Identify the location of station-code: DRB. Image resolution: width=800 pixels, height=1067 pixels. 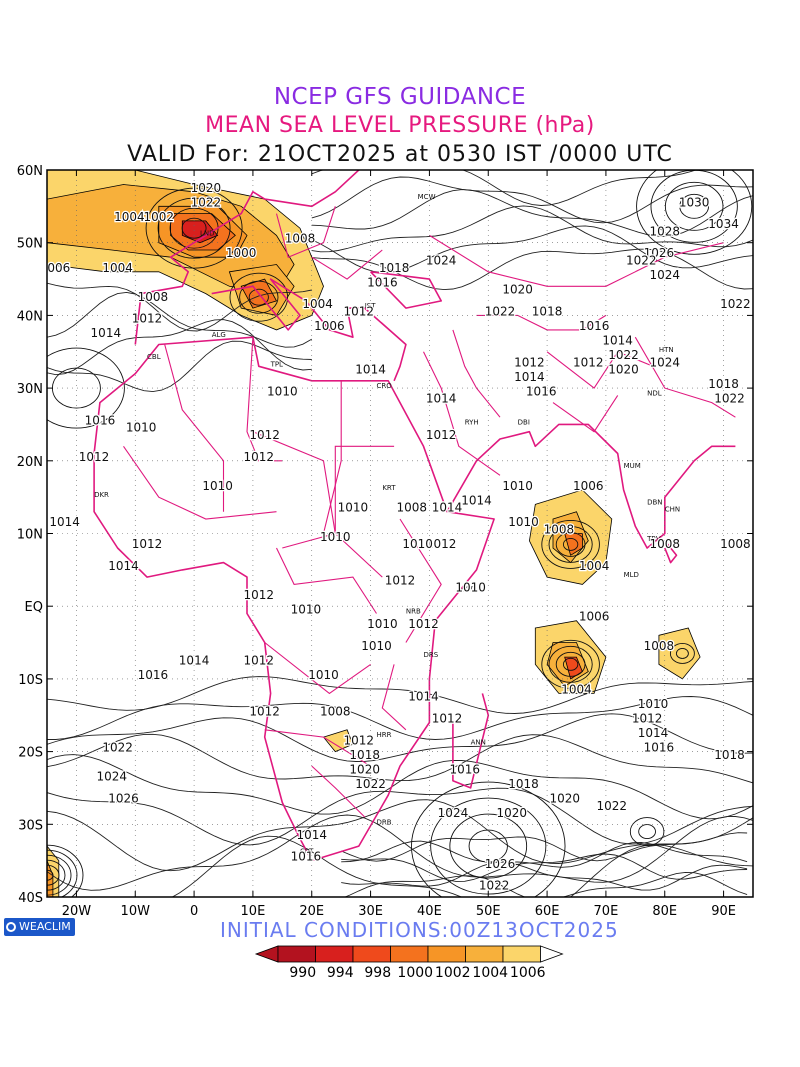
(383, 822).